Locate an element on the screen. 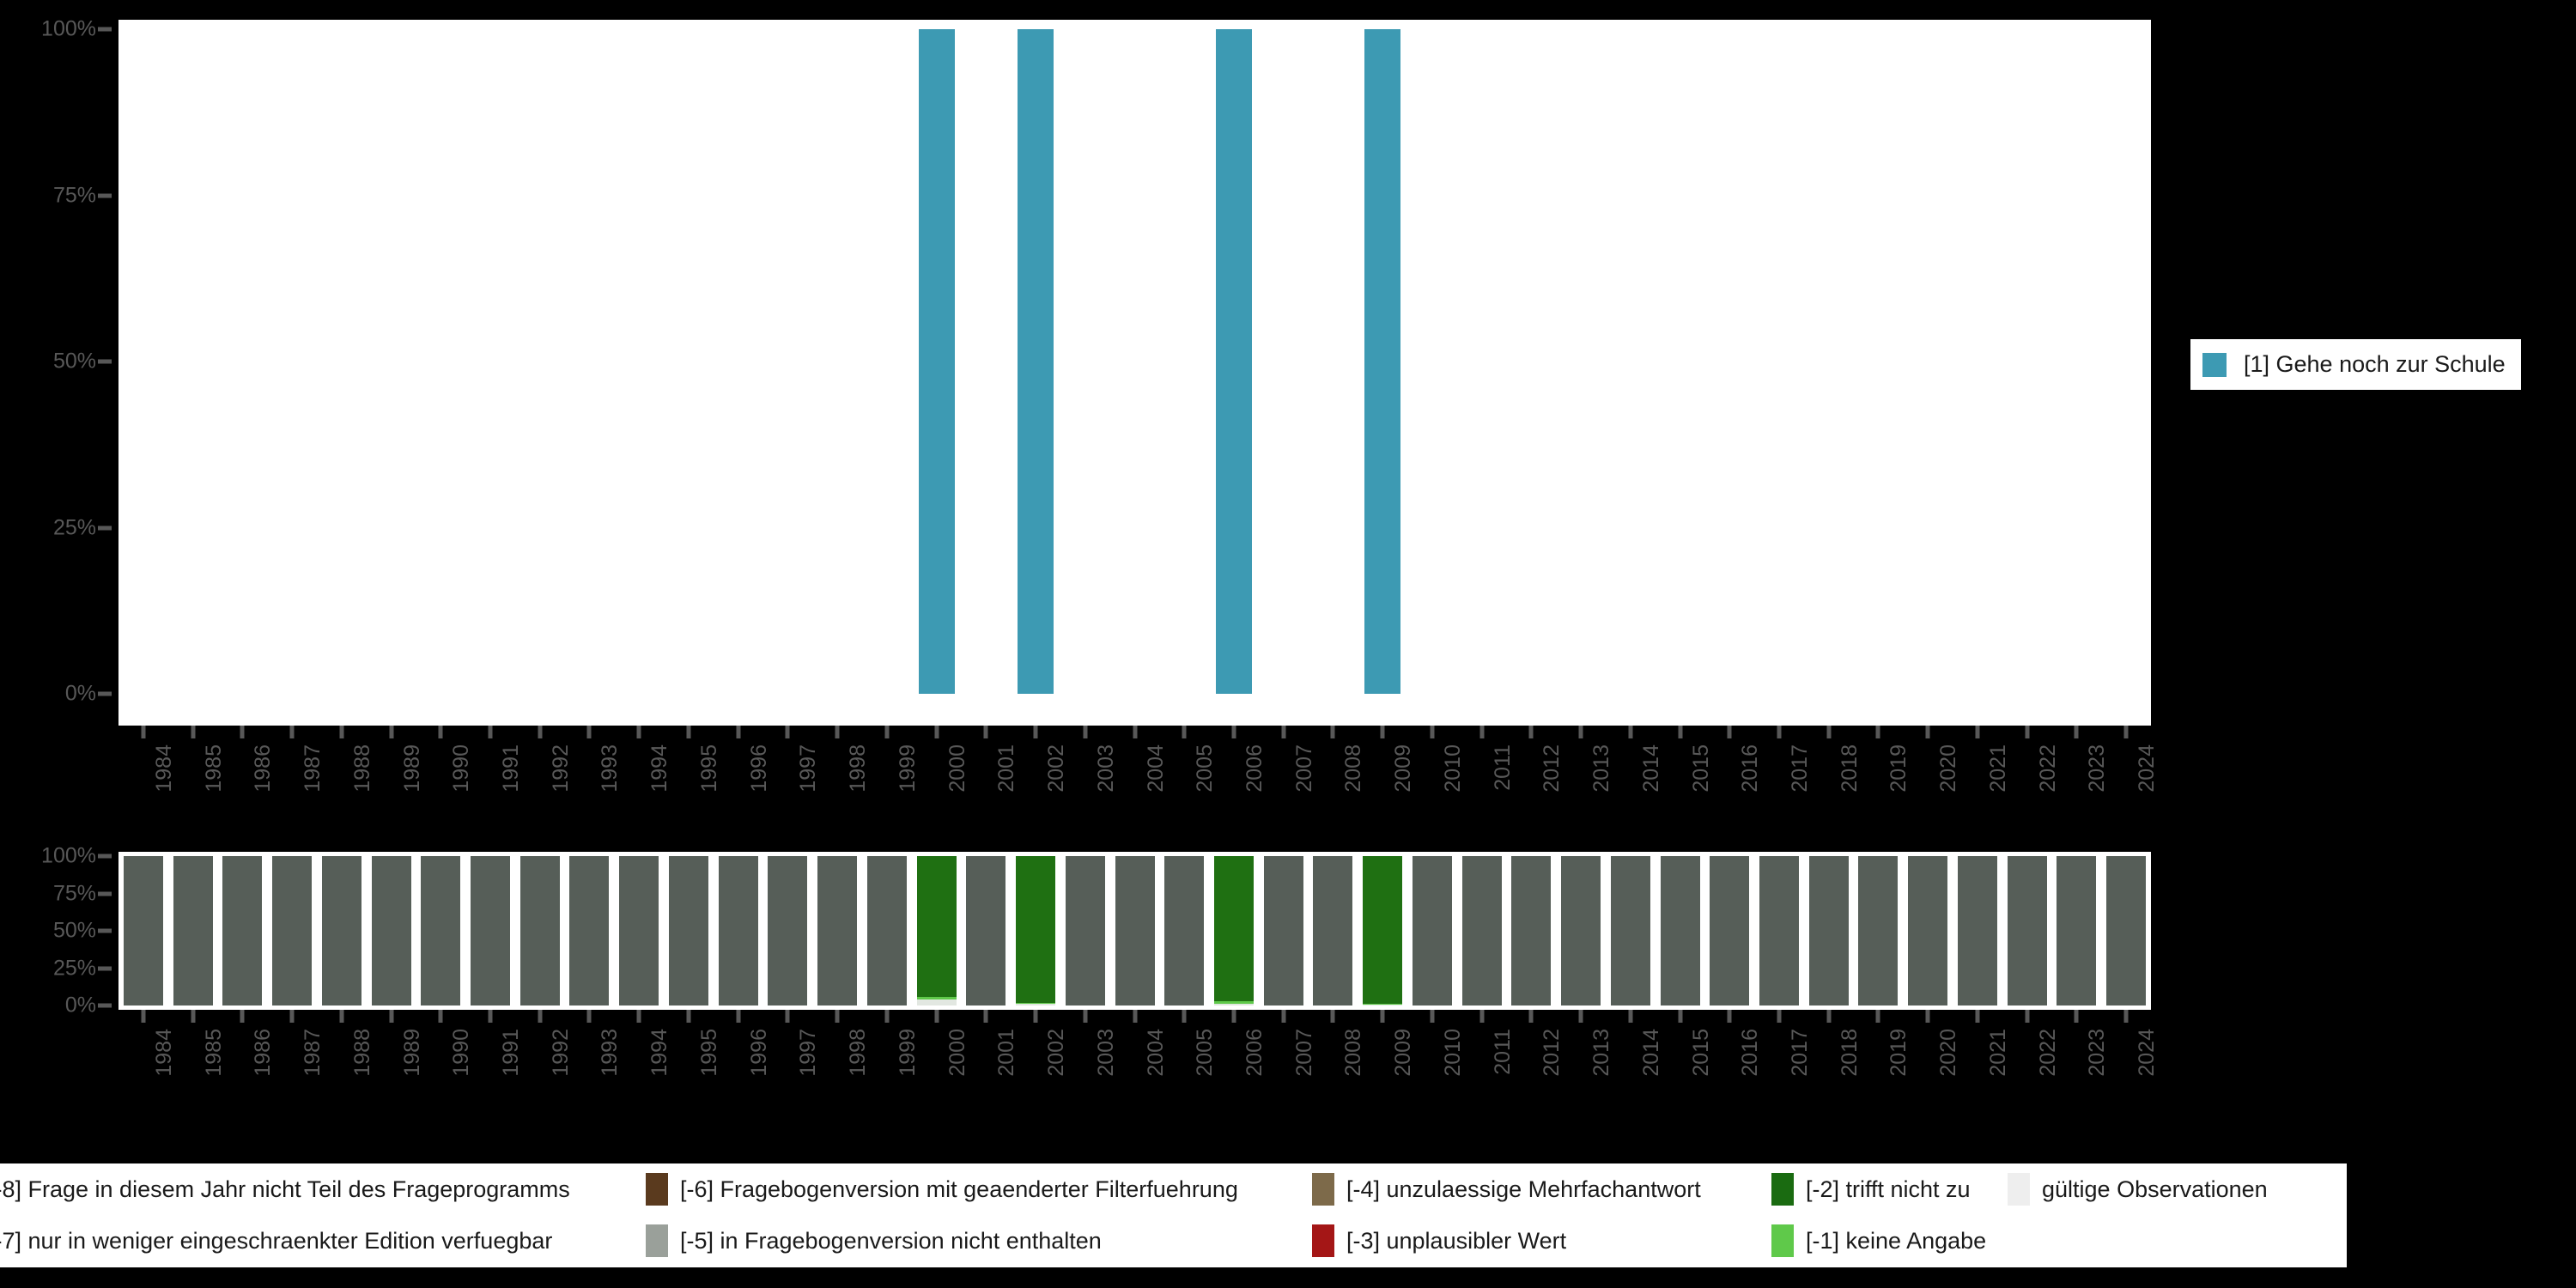 The width and height of the screenshot is (2576, 1288). meta-x-axis-tick-label: 1999 is located at coordinates (907, 1053).